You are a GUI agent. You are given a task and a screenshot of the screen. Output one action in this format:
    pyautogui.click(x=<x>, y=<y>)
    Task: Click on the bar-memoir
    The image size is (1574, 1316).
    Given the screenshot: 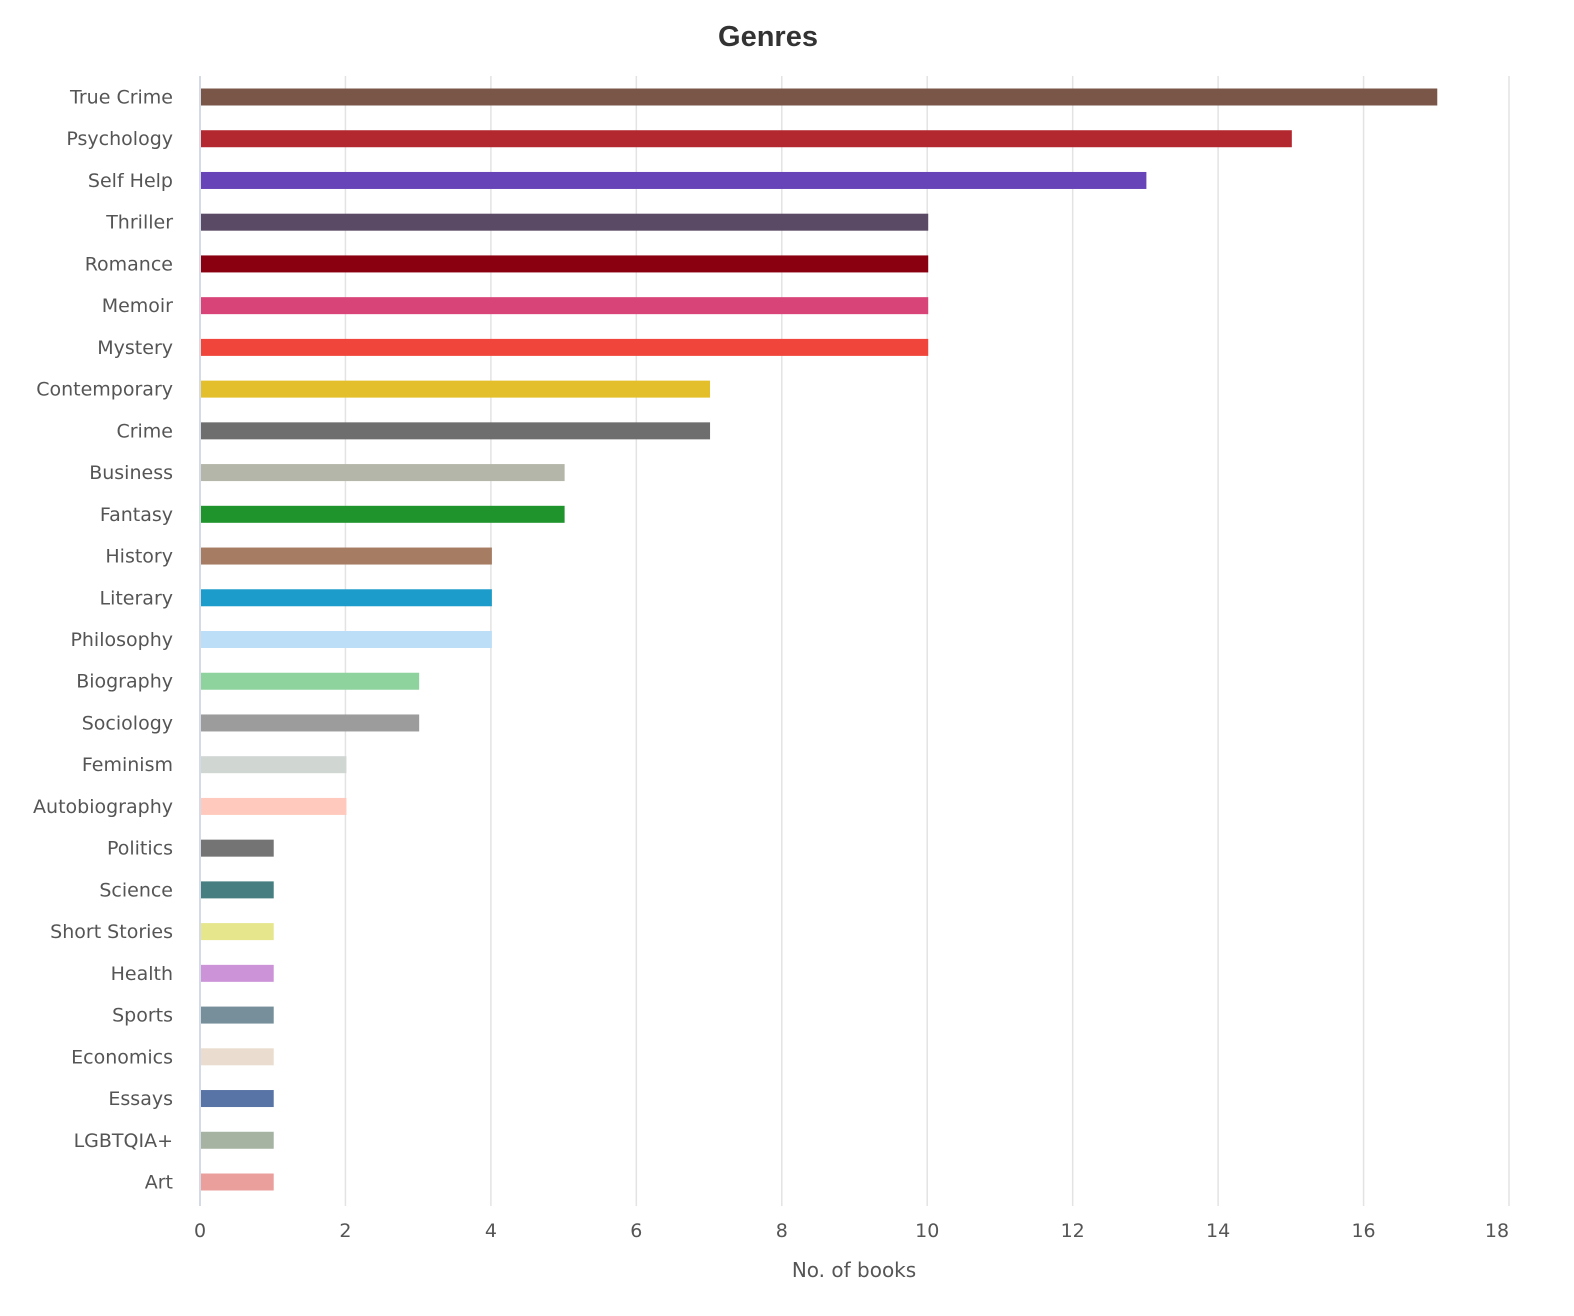 What is the action you would take?
    pyautogui.click(x=565, y=306)
    